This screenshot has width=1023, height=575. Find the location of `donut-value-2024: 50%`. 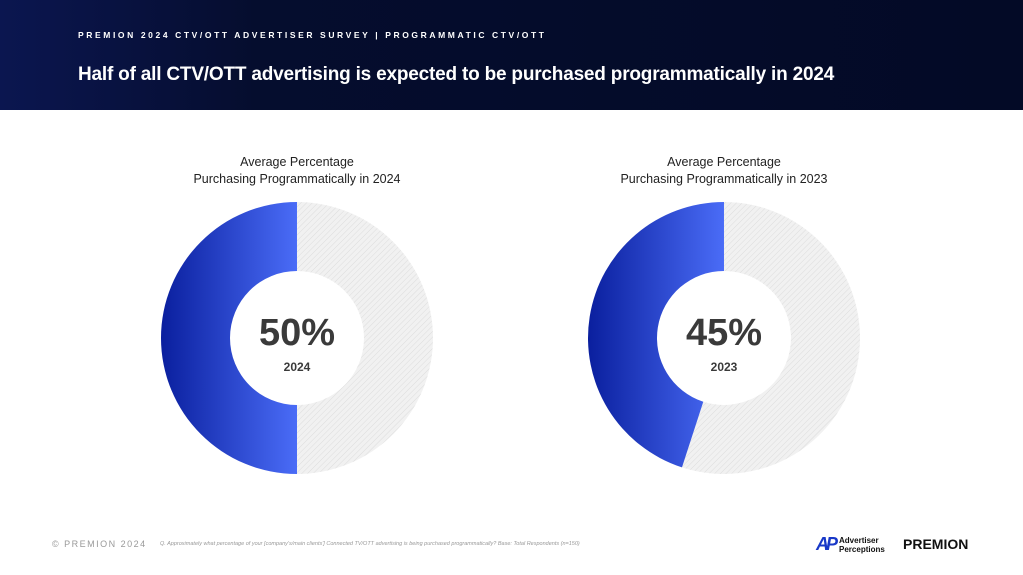

donut-value-2024: 50% is located at coordinates (297, 333).